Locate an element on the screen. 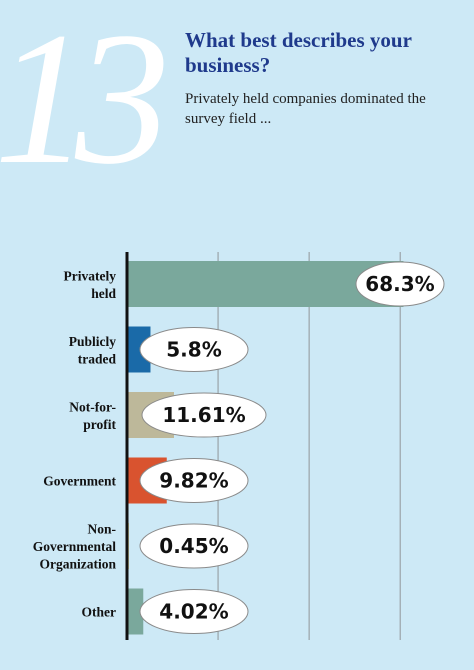 This screenshot has height=670, width=474. category-label: traded is located at coordinates (97, 358).